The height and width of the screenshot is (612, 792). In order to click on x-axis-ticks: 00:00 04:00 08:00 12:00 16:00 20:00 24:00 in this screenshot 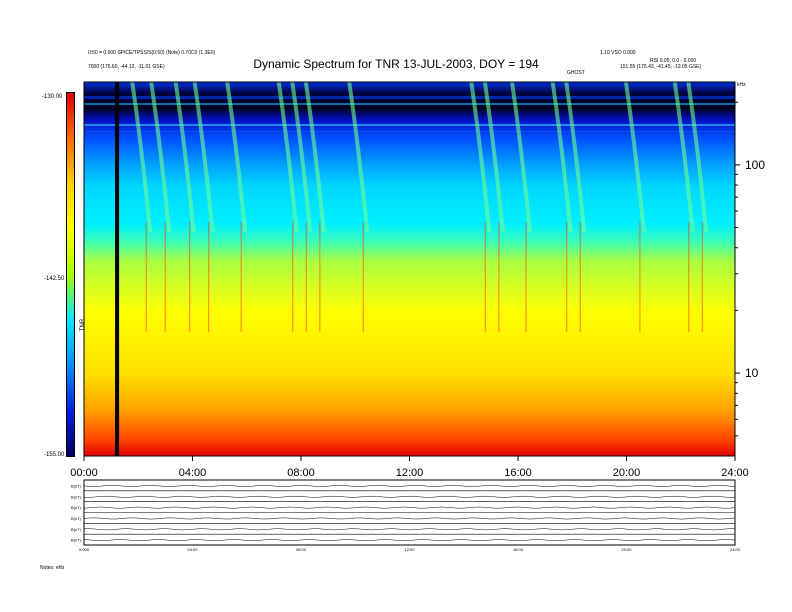, I will do `click(409, 467)`.